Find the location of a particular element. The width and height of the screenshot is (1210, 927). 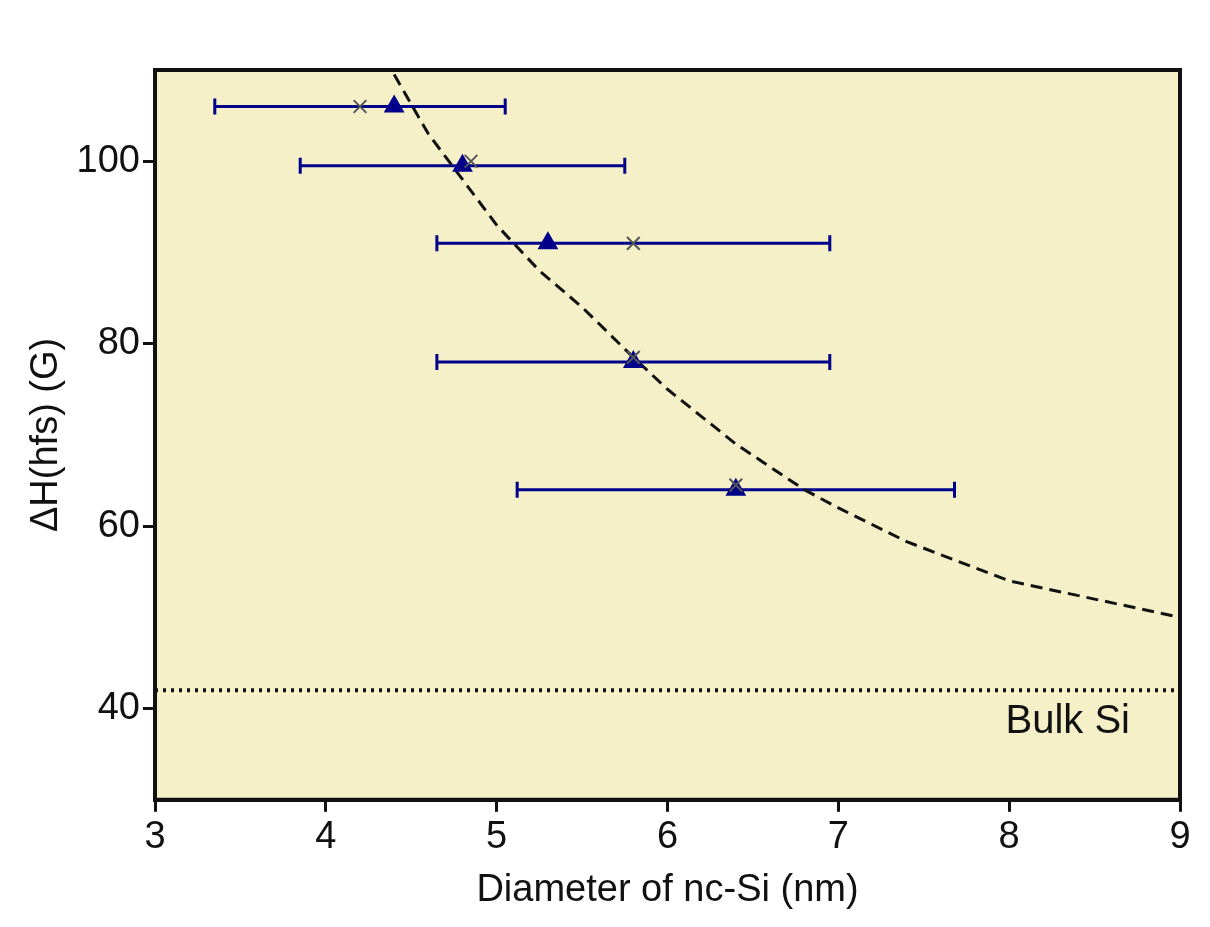

y-axis-title: ΔH(hfs) (G) is located at coordinates (44, 435).